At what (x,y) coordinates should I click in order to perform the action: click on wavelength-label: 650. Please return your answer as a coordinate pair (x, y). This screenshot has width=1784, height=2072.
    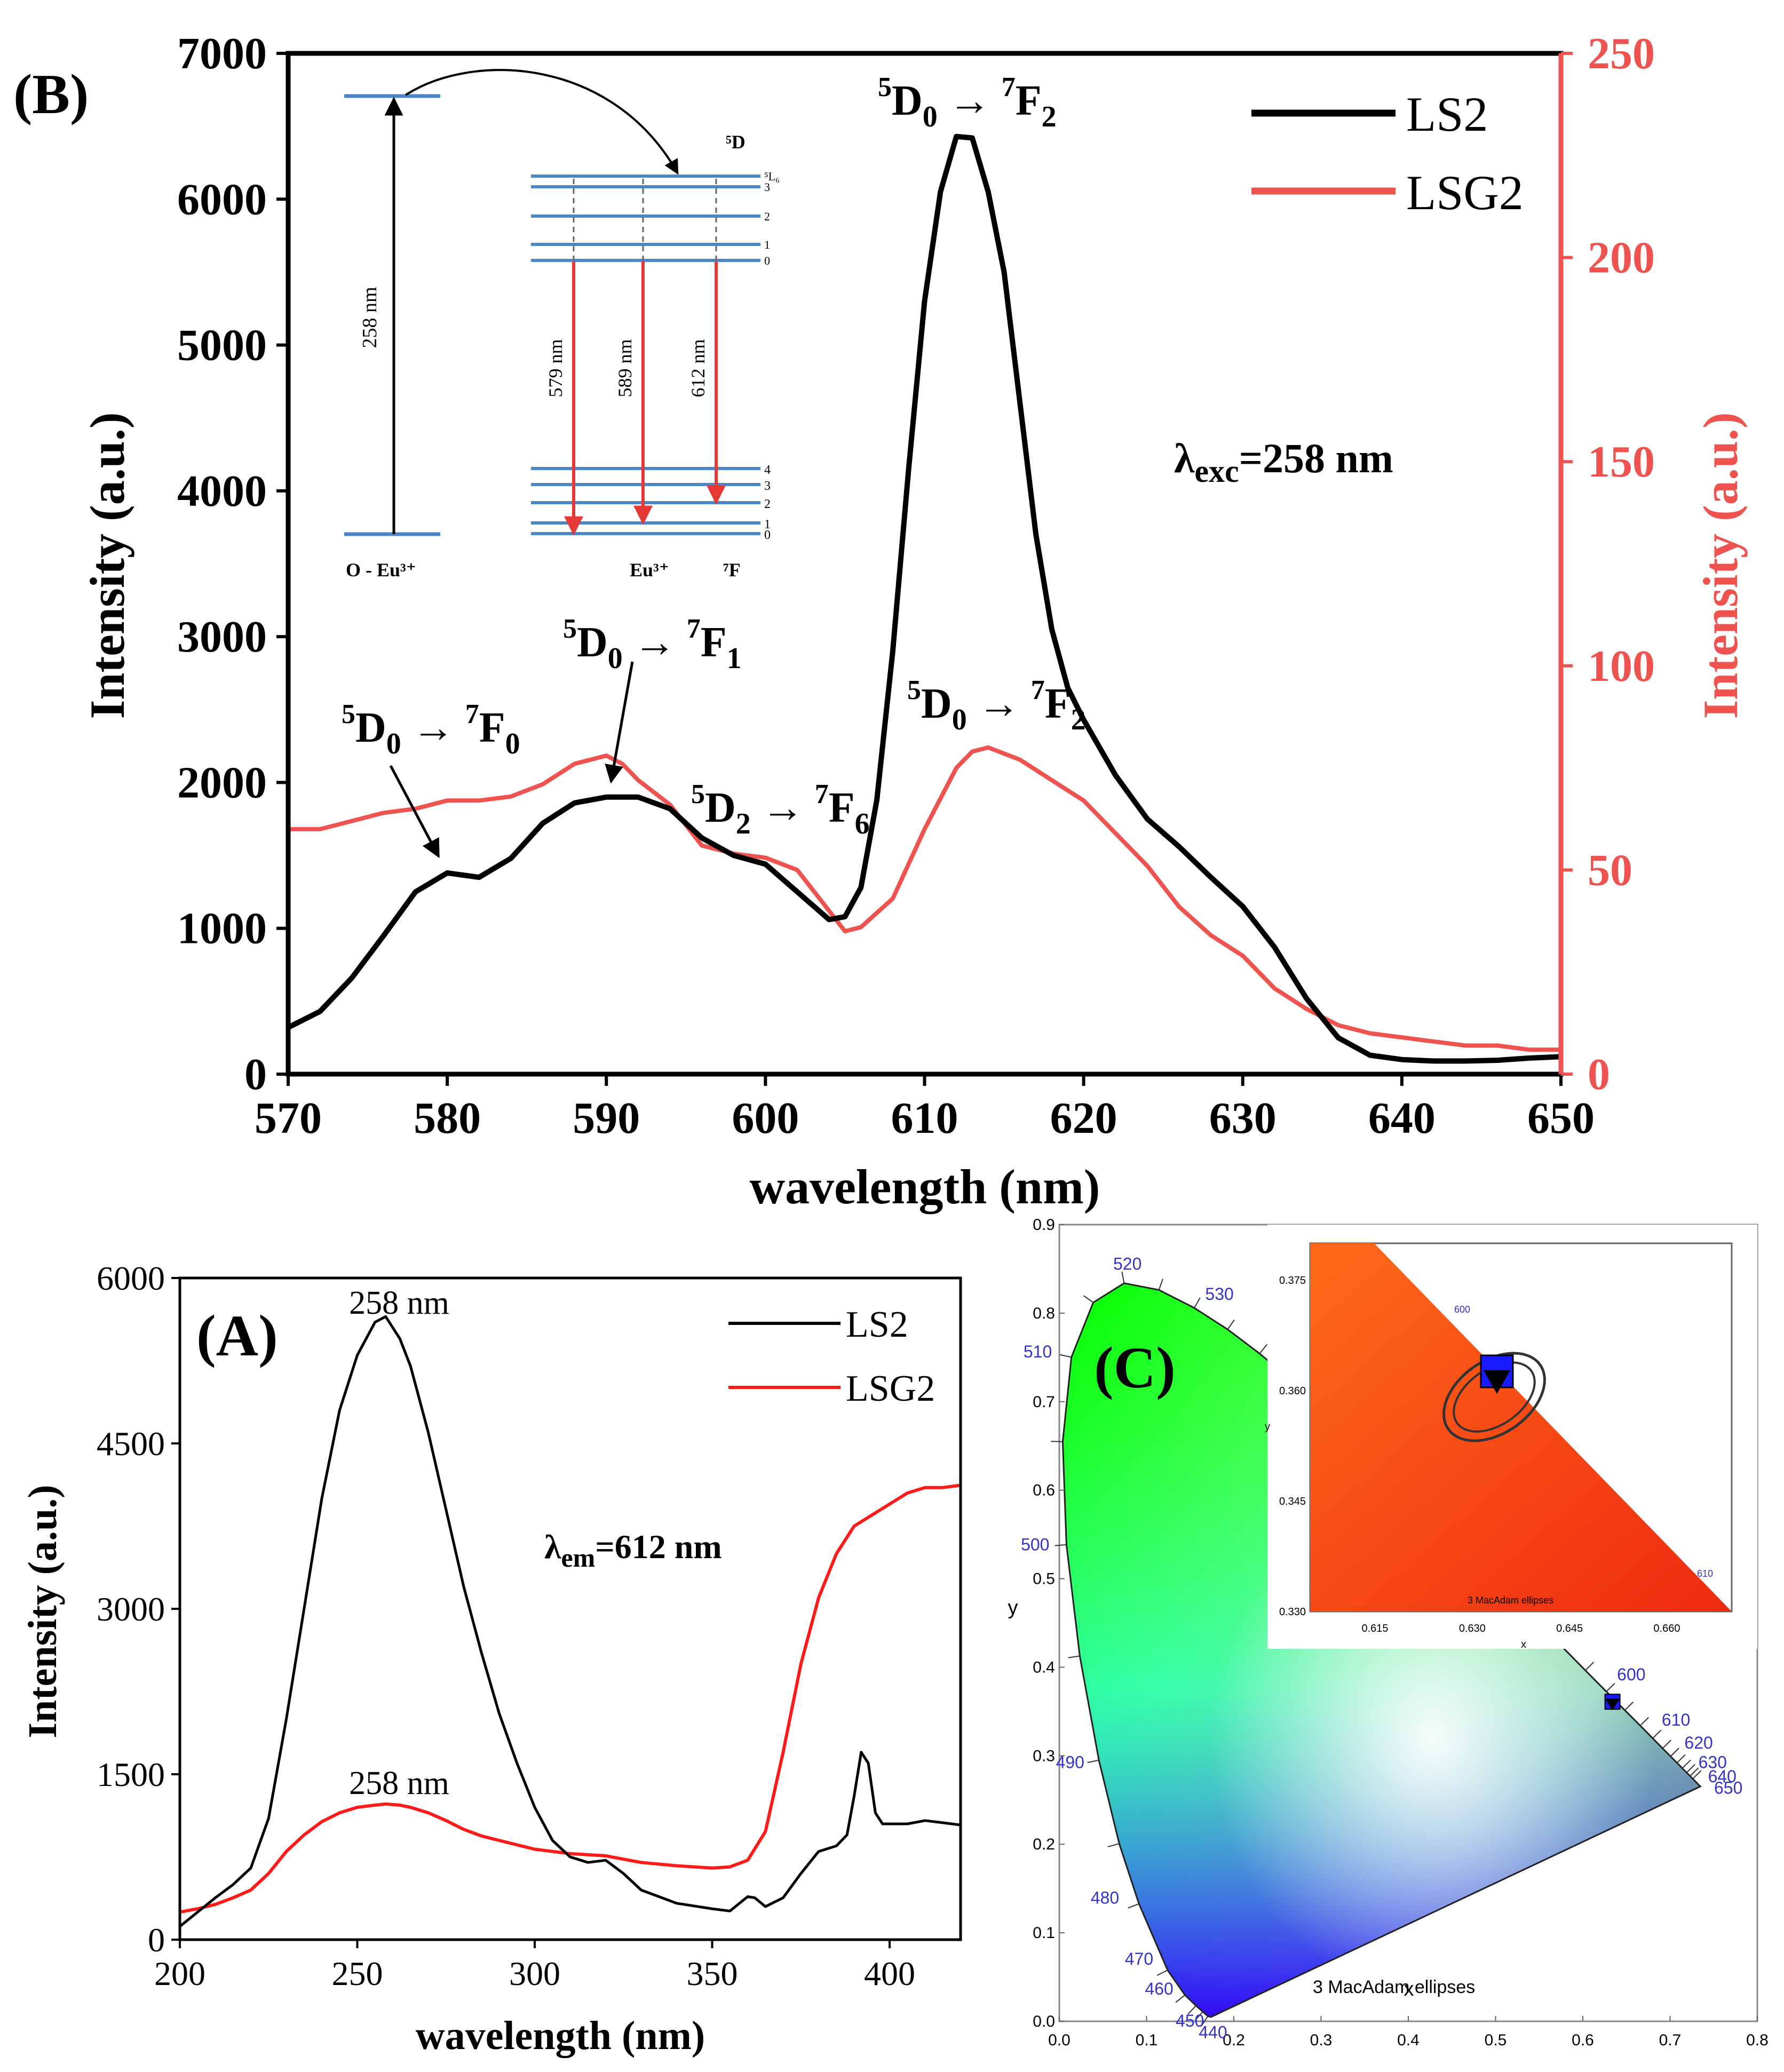
    Looking at the image, I should click on (1728, 1787).